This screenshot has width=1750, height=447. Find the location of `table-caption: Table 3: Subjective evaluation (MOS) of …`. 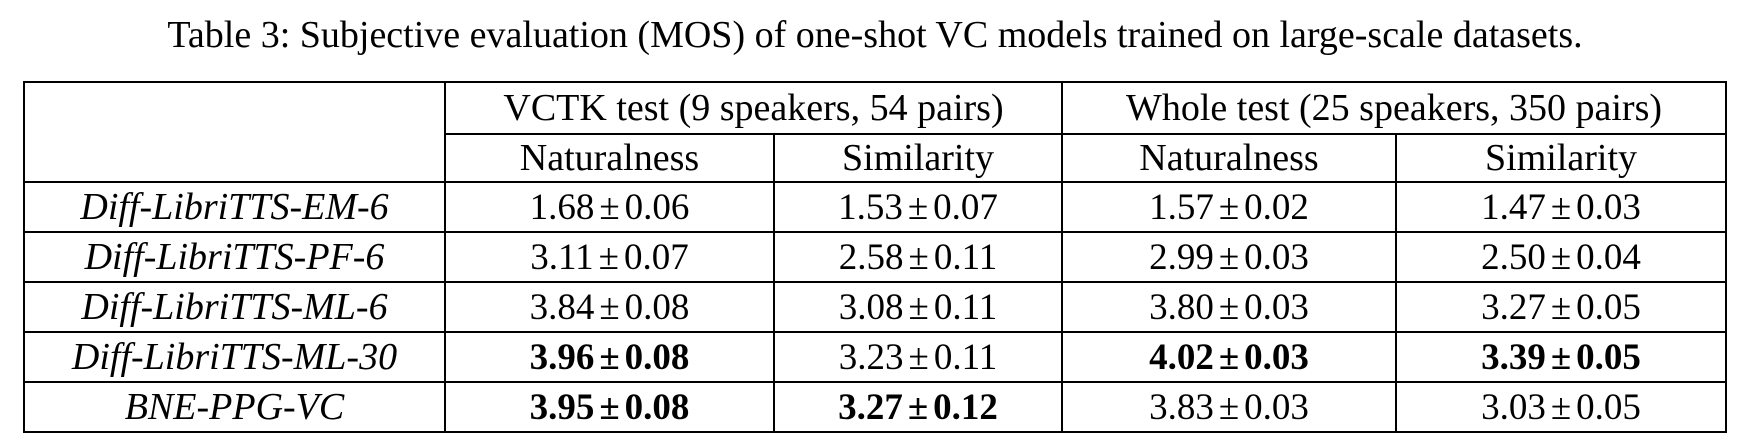

table-caption: Table 3: Subjective evaluation (MOS) of … is located at coordinates (875, 35).